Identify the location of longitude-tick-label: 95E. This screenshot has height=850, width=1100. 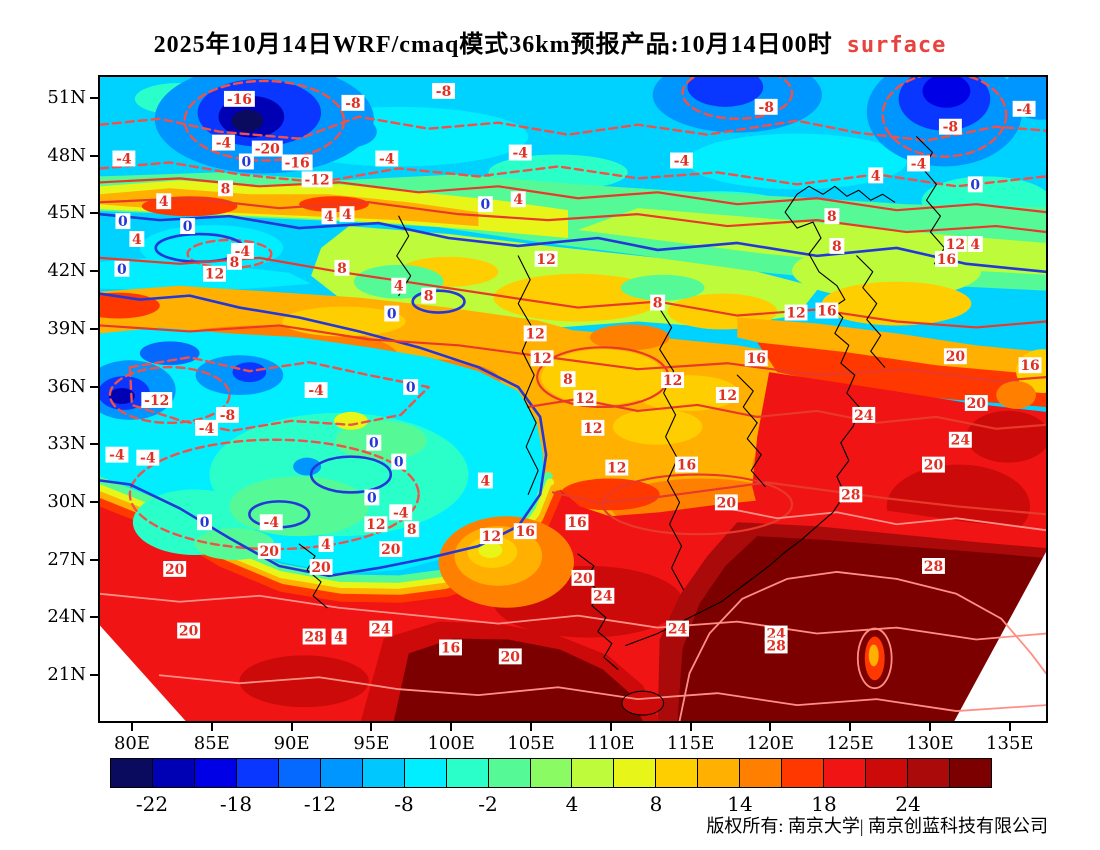
(371, 743).